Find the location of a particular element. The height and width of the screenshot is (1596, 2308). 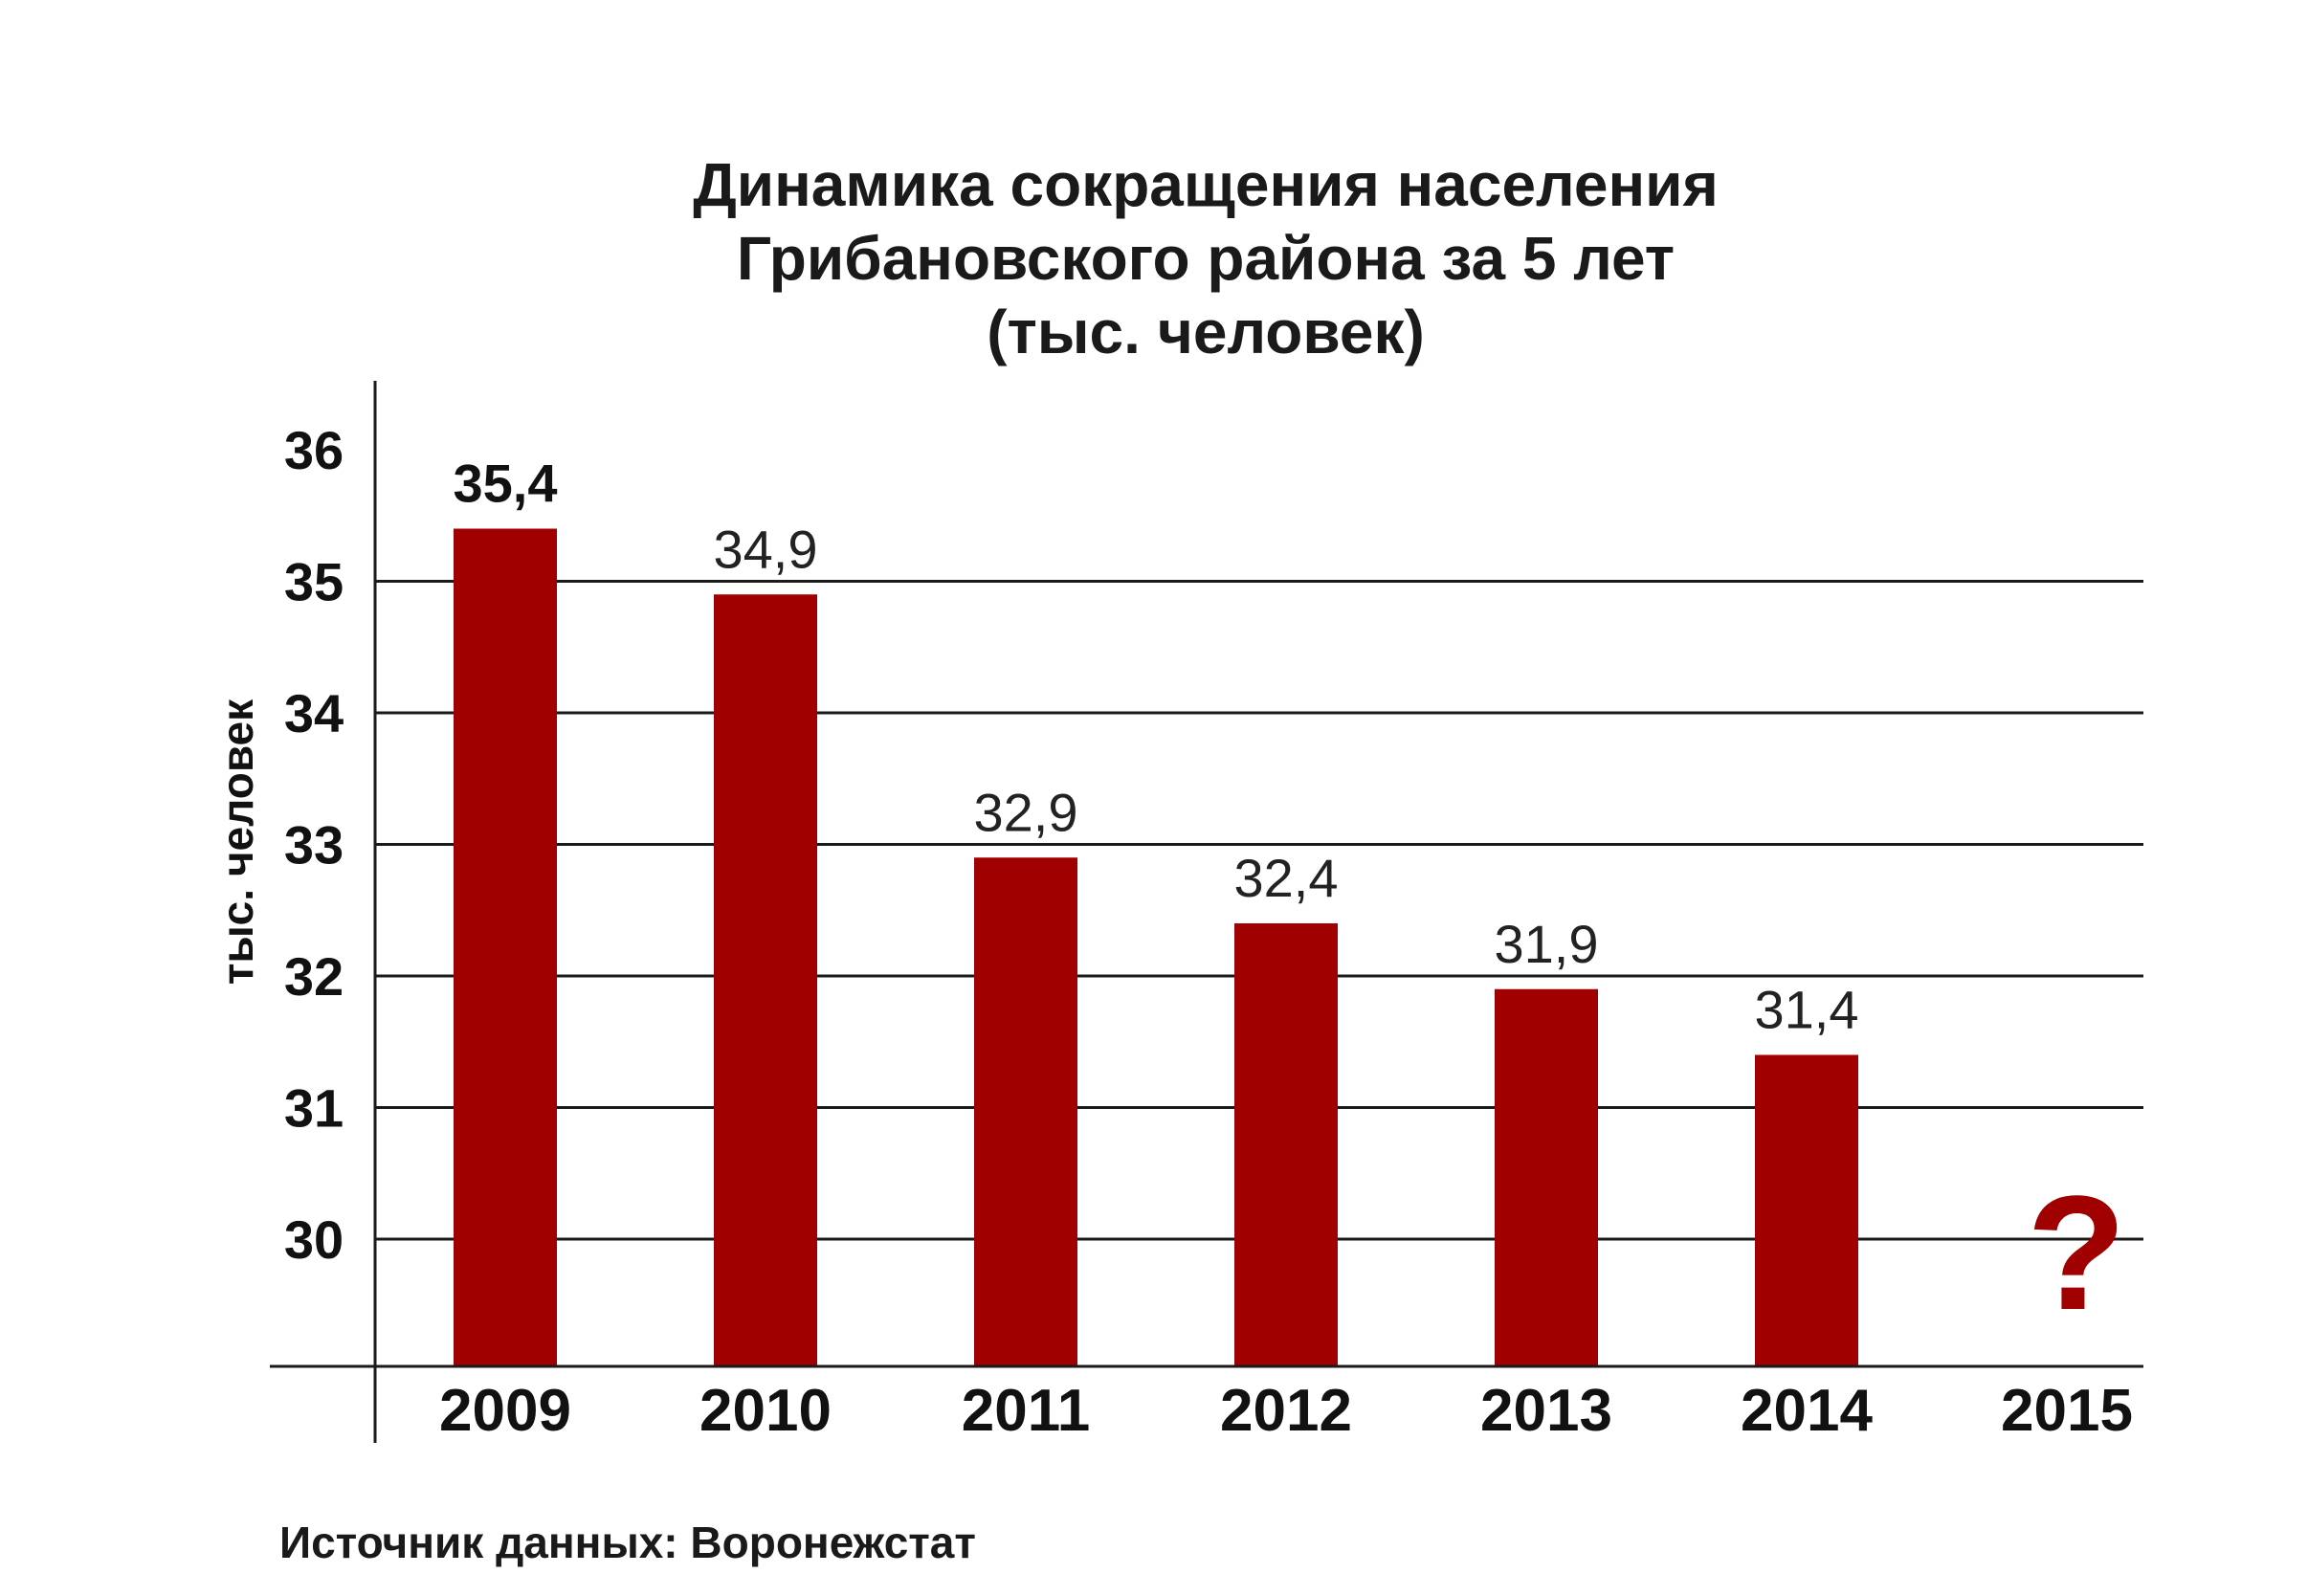

x-tick-label-2010: 2010 is located at coordinates (765, 1411).